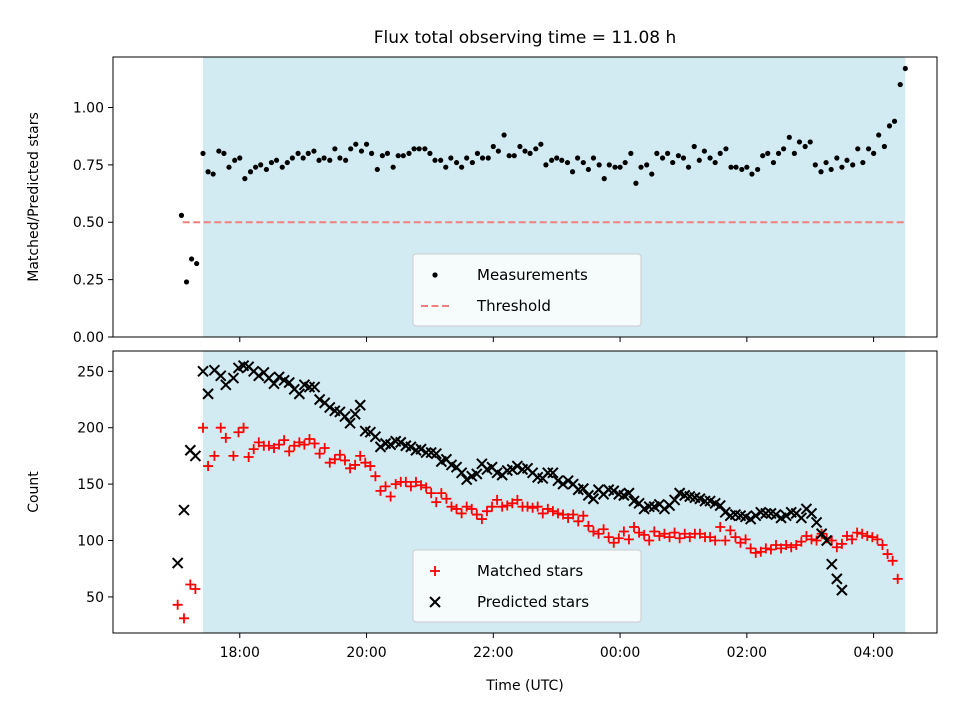 The image size is (960, 720). I want to click on legend-label: Measurements, so click(532, 275).